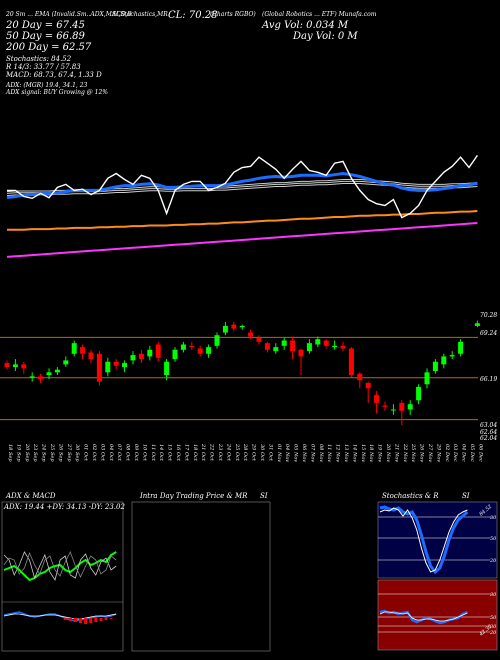  What do you see at coordinates (305, 25) in the screenshot?
I see `avg-volume: Avg Vol: 0.034 M` at bounding box center [305, 25].